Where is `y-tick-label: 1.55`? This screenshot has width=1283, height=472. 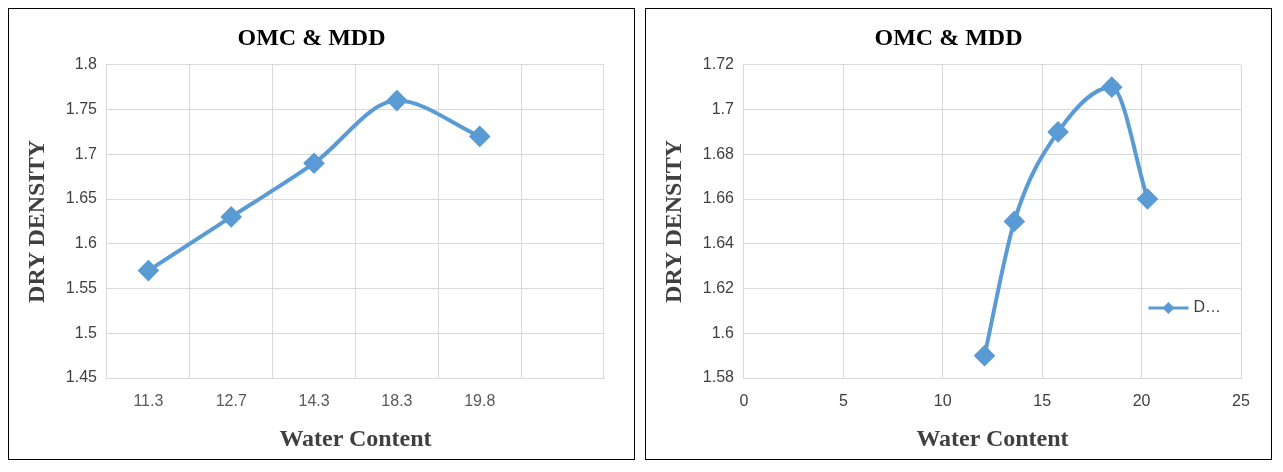
y-tick-label: 1.55 is located at coordinates (81, 287).